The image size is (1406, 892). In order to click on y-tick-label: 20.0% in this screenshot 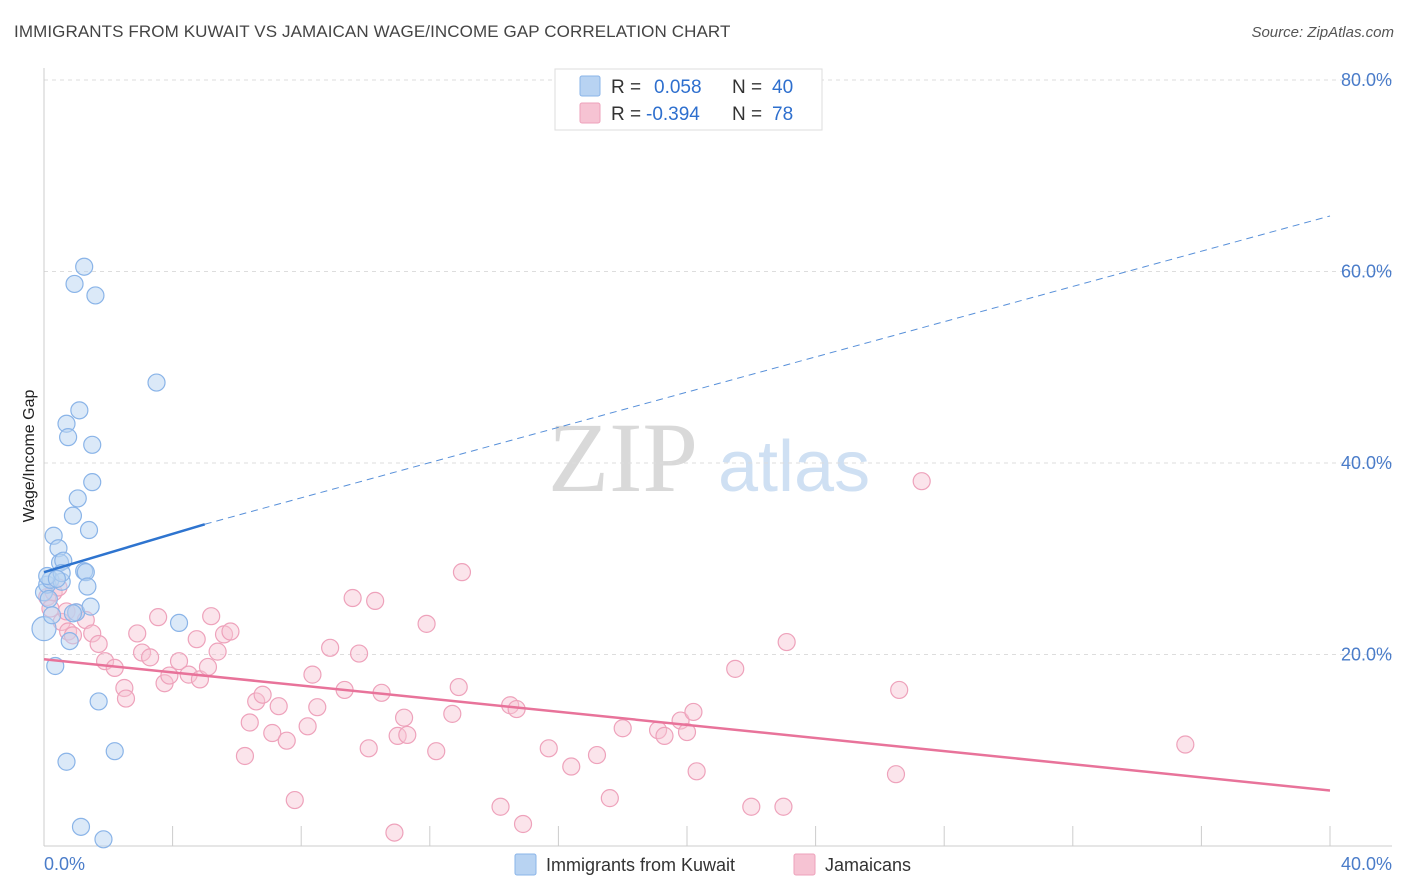, I will do `click(1366, 655)`.